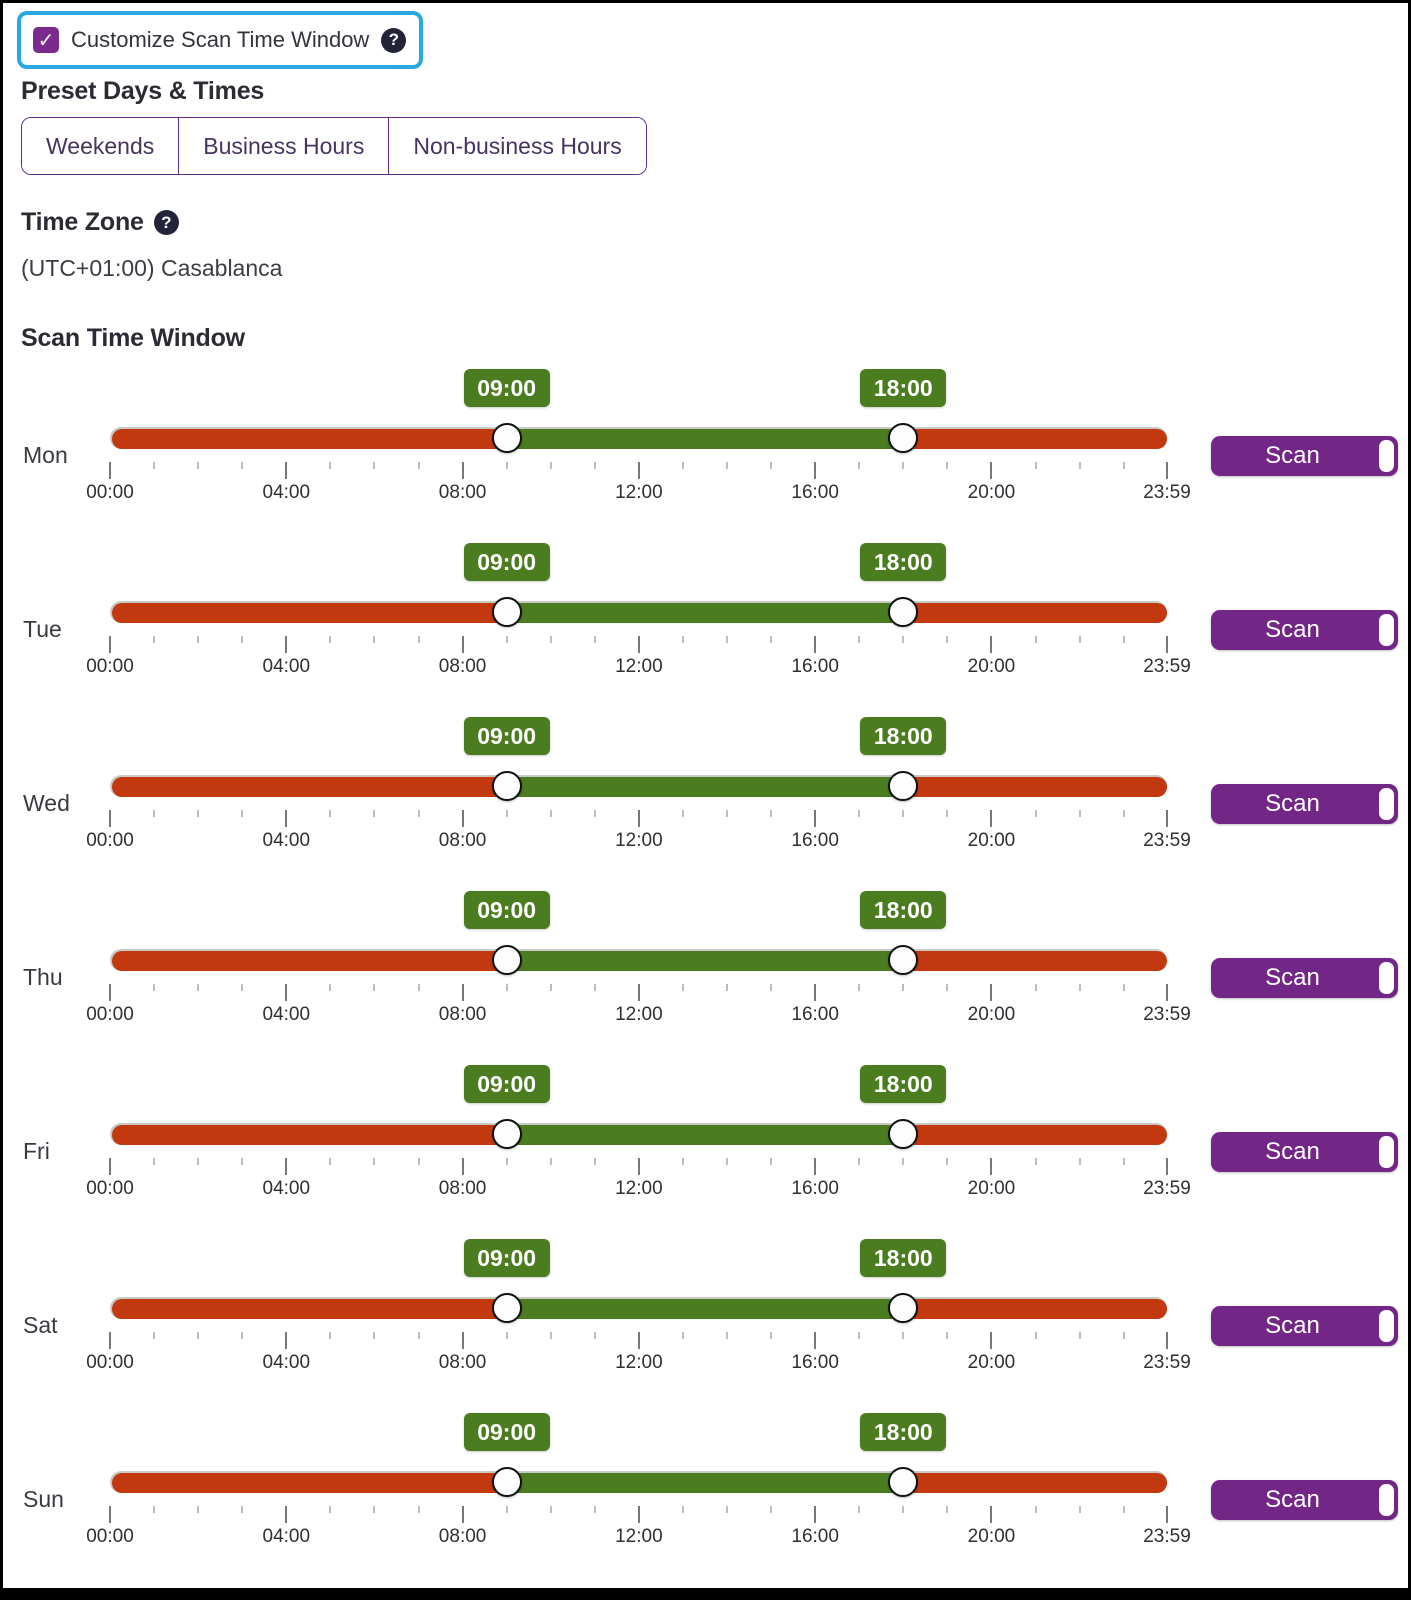  I want to click on time-axis-ticks, so click(638, 1167).